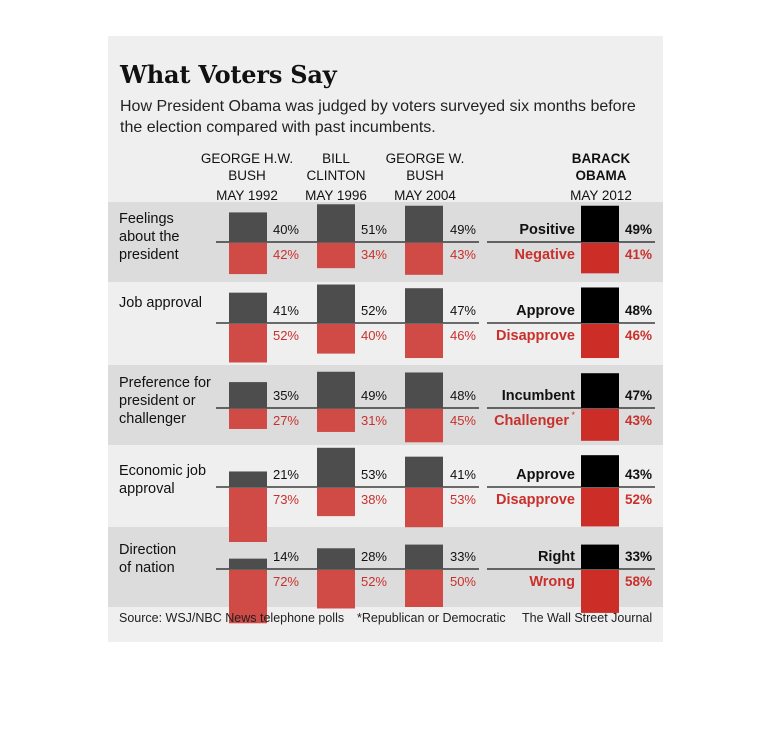  I want to click on value-label-bottom: 73%, so click(286, 499).